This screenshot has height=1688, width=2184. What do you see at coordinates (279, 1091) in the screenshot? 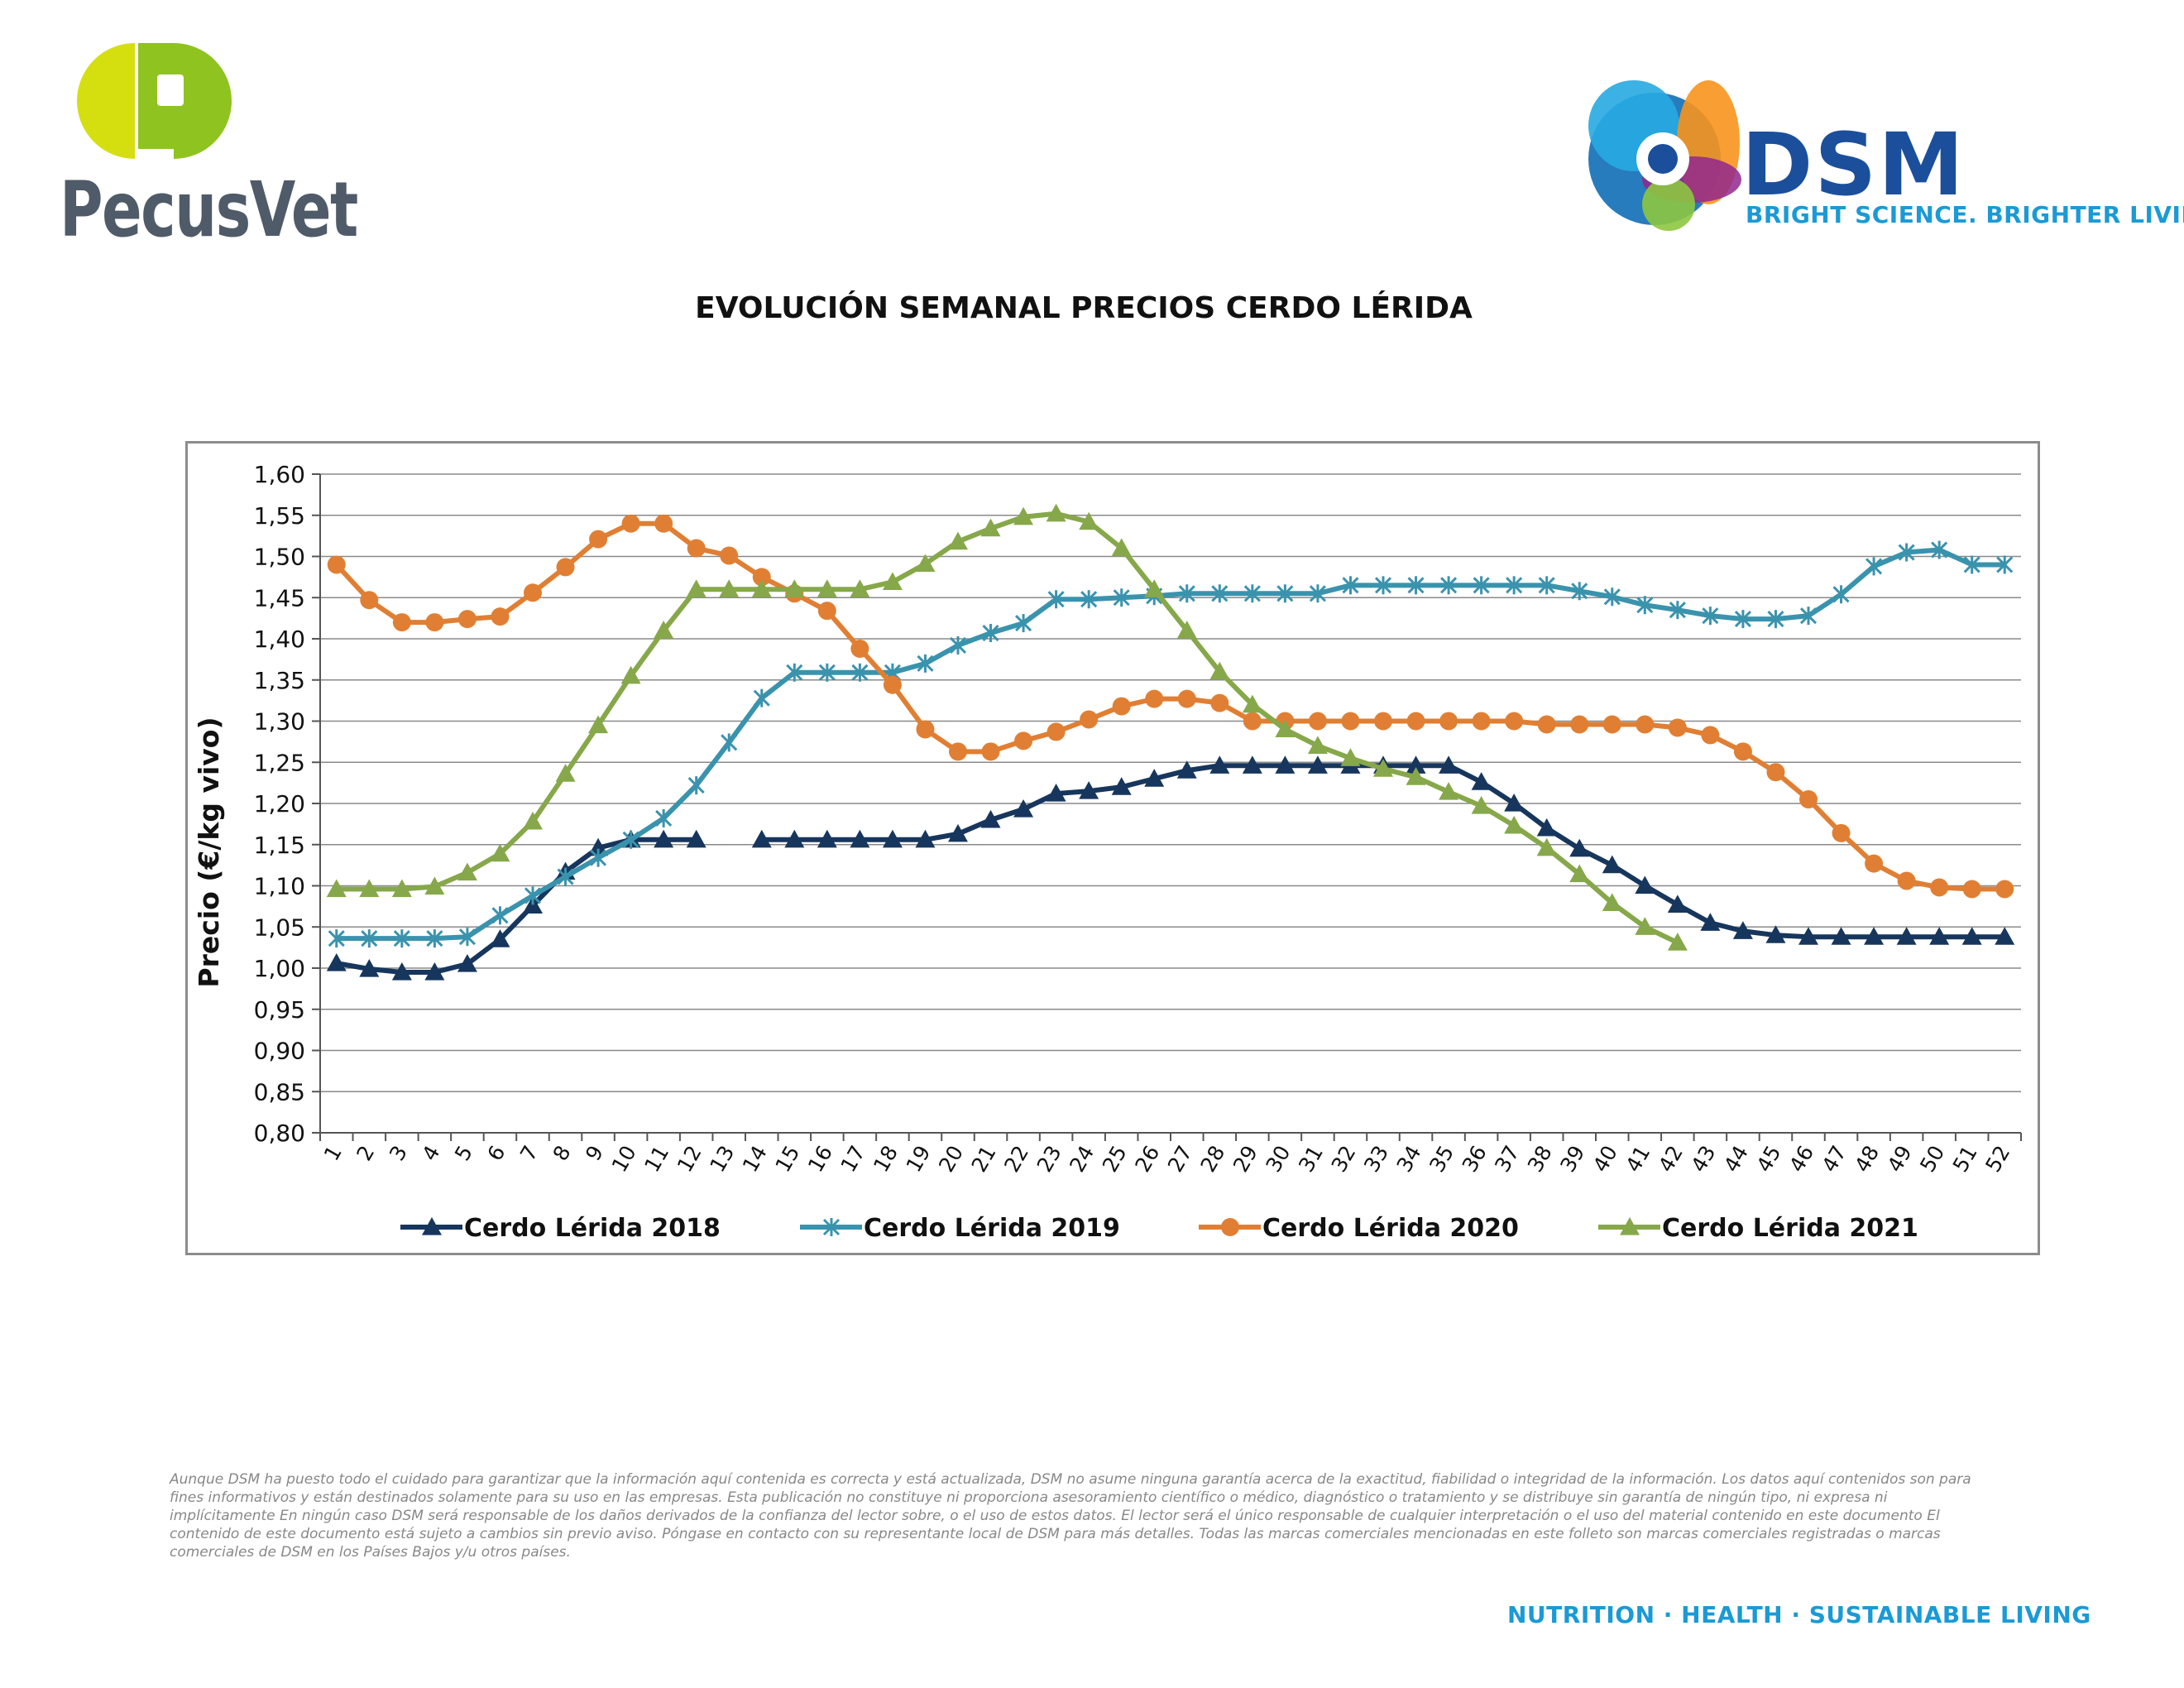
I see `y-tick-label: 0,85` at bounding box center [279, 1091].